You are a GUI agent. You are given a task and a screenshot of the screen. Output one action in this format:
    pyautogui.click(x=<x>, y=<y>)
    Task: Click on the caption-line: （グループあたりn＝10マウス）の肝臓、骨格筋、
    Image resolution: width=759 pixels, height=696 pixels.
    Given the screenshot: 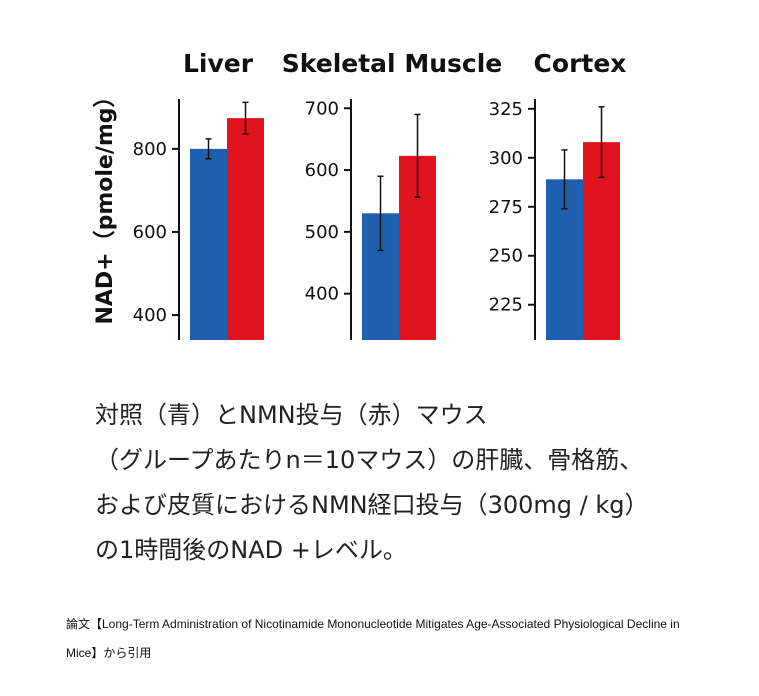 What is the action you would take?
    pyautogui.click(x=369, y=460)
    